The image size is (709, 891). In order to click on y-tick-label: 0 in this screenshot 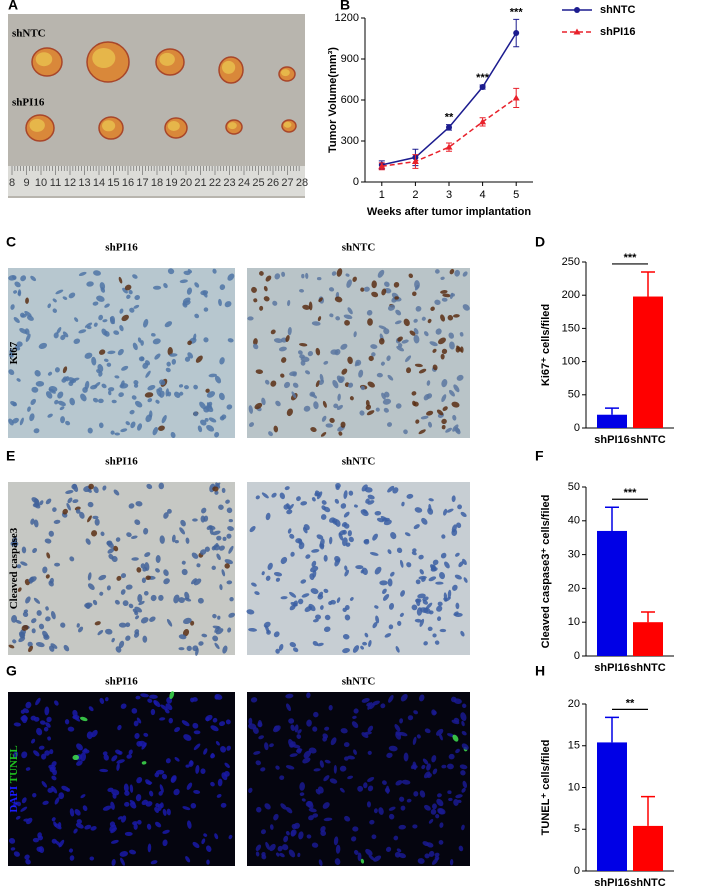, I will do `click(577, 428)`.